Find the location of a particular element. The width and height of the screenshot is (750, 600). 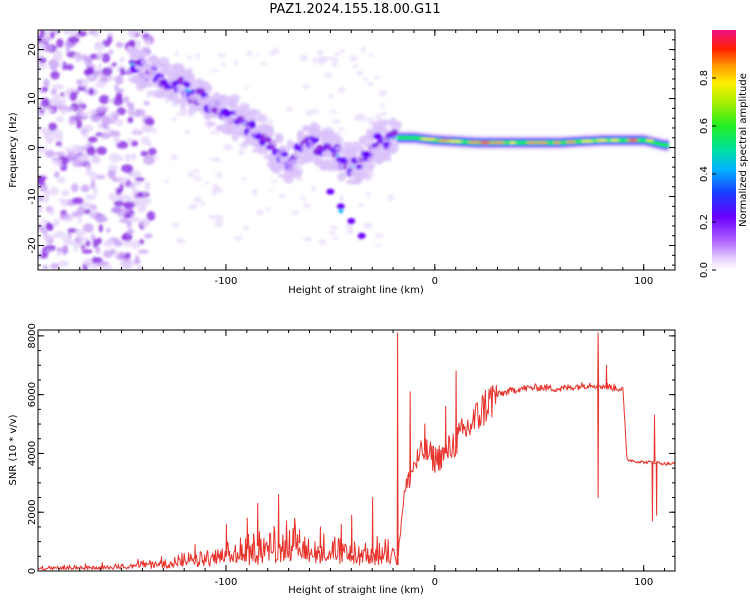

colorbar-ticks: 0.0 0.2 0.4 0.6 0.8 is located at coordinates (707, 174).